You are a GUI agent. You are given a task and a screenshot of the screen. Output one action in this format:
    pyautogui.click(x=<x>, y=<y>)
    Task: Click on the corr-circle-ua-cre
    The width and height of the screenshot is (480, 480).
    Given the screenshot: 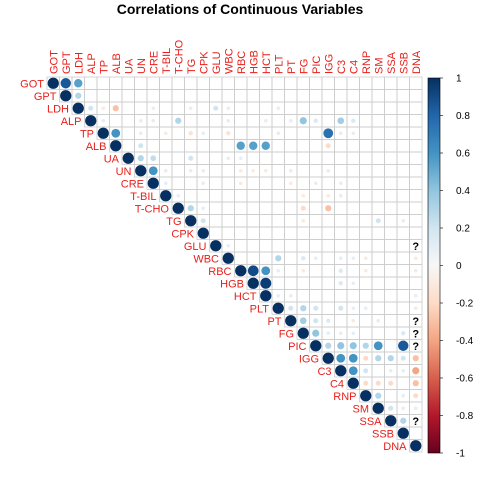 What is the action you would take?
    pyautogui.click(x=153, y=158)
    